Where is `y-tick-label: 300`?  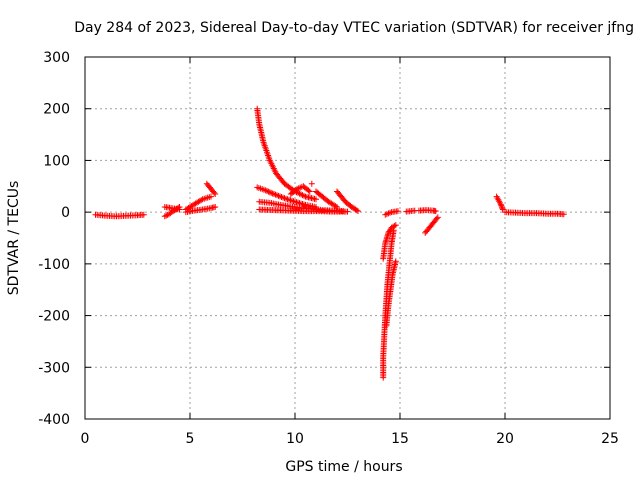
y-tick-label: 300 is located at coordinates (56, 58).